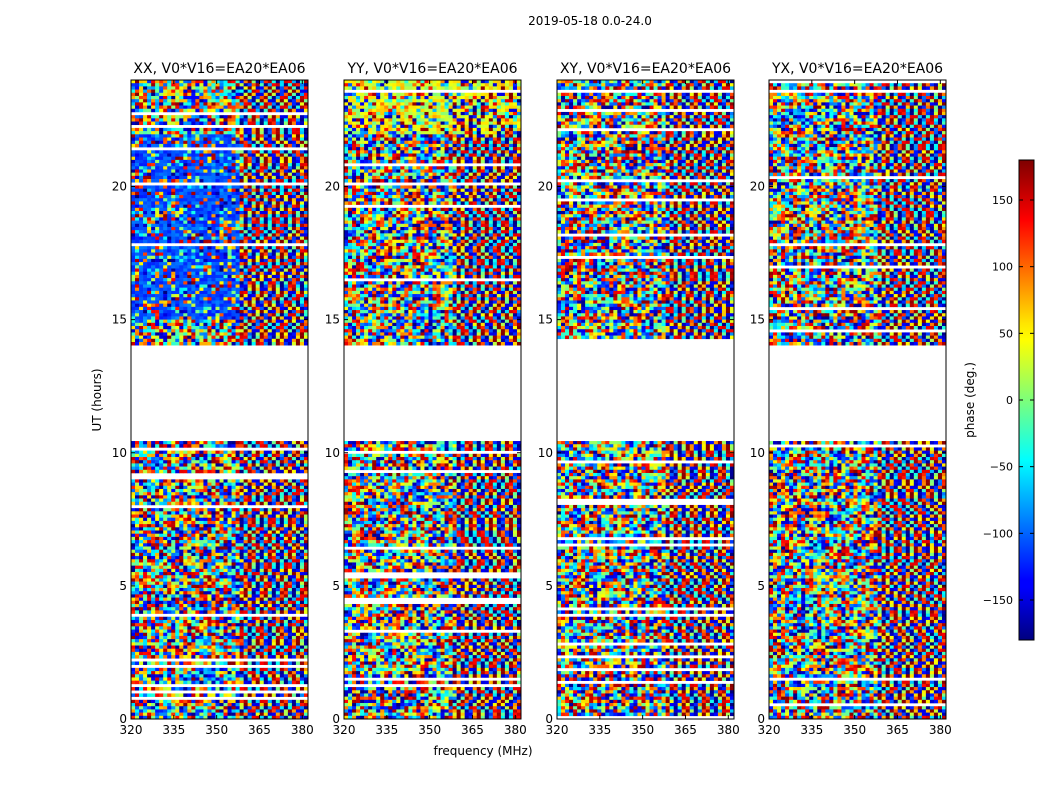  I want to click on colorbar-tick-label: −100, so click(998, 533).